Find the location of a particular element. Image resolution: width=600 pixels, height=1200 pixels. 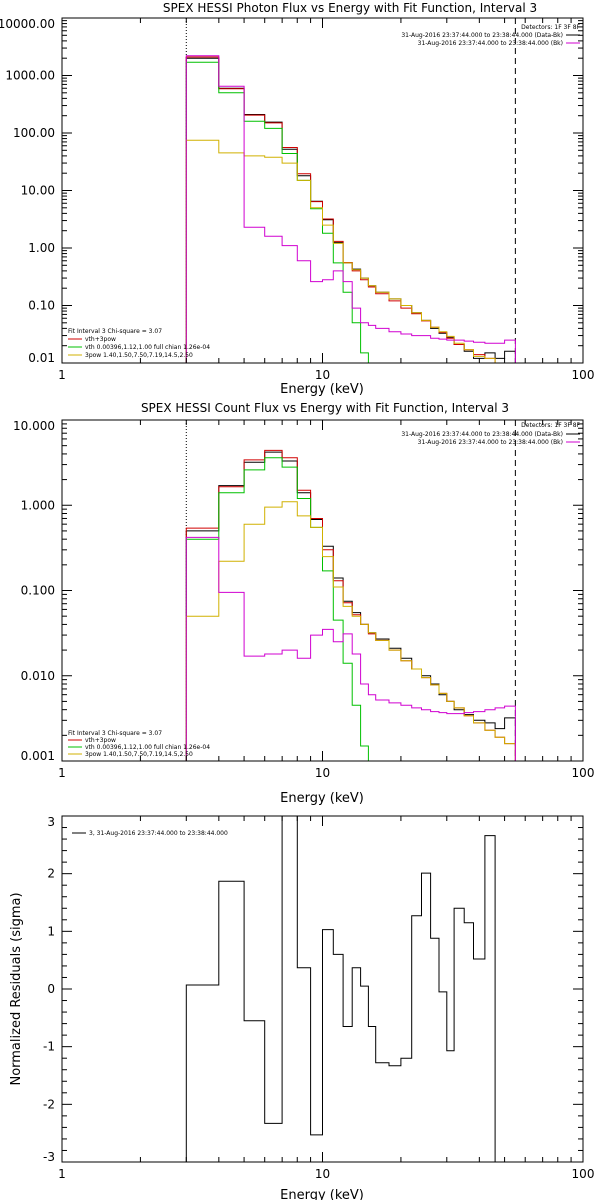

photon-series-vth is located at coordinates (281, 212).